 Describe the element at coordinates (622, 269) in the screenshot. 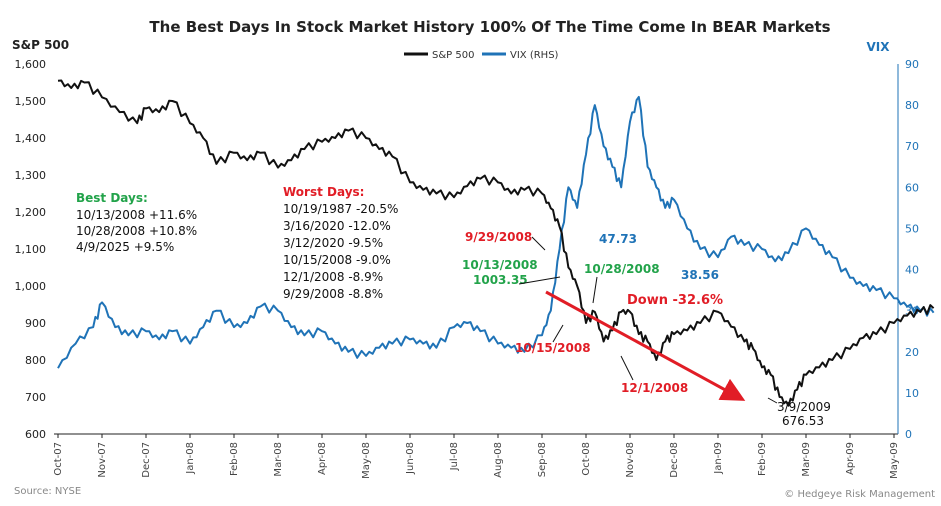

I see `label-10-28-2008: 10/28/2008` at that location.